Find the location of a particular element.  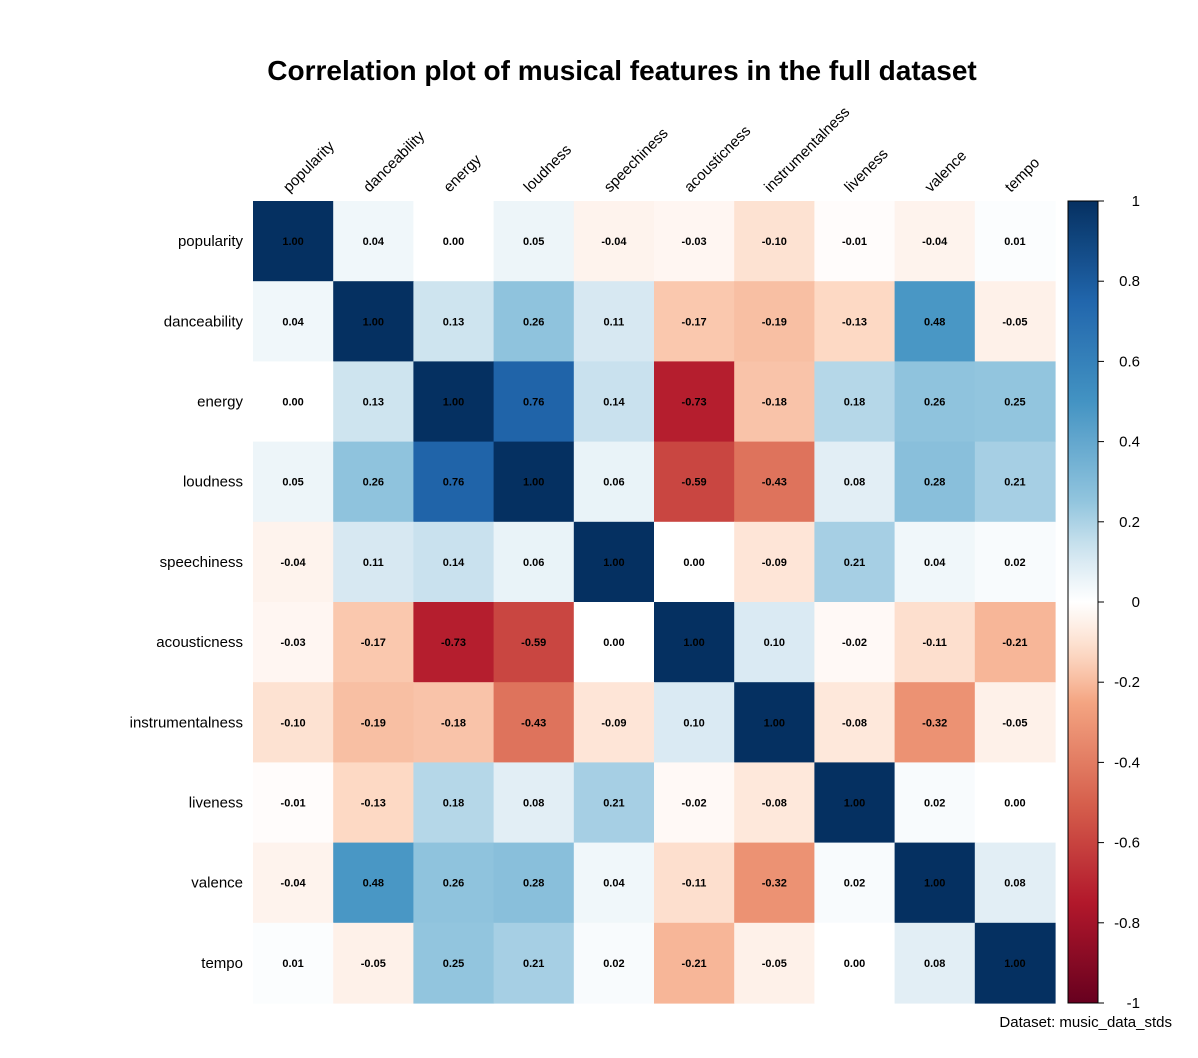

row-label: liveness is located at coordinates (216, 803).